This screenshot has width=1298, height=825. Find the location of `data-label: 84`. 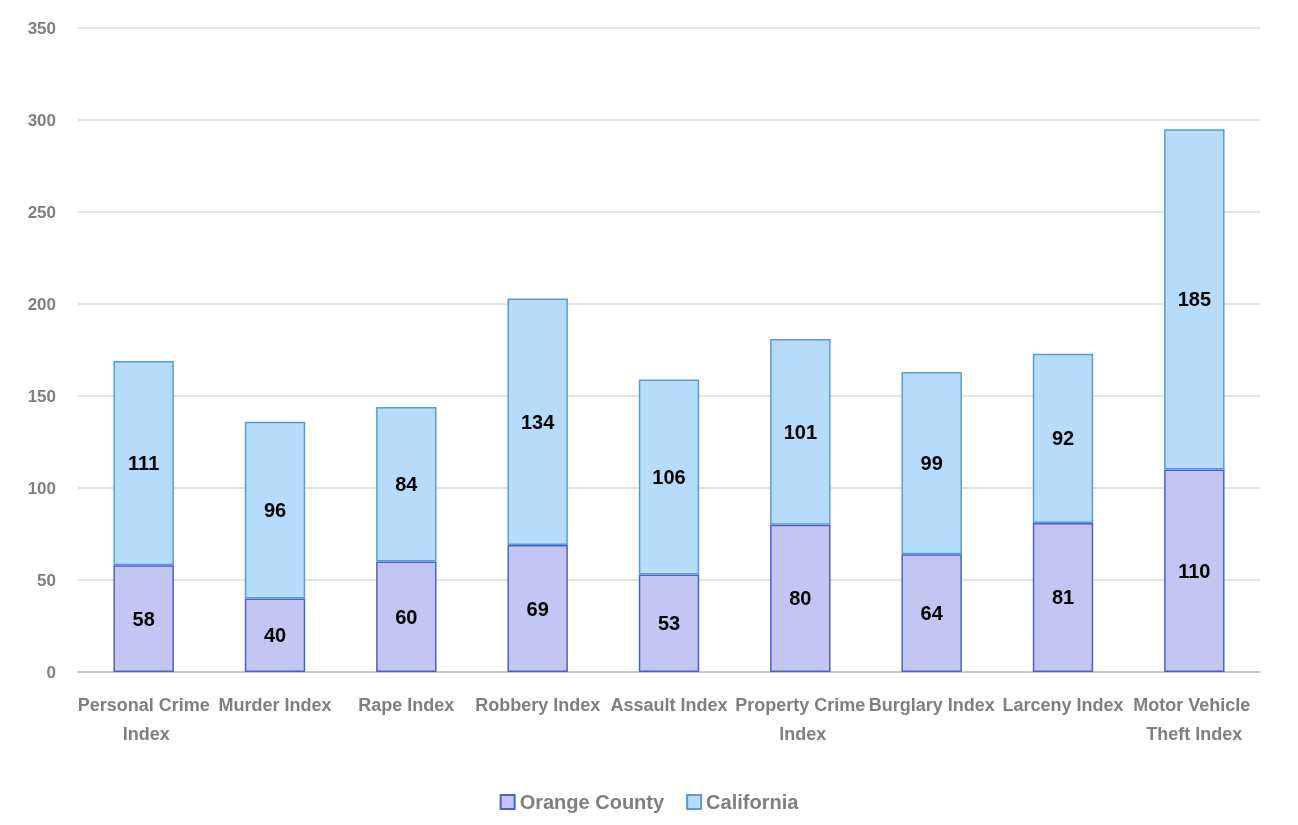

data-label: 84 is located at coordinates (407, 484).